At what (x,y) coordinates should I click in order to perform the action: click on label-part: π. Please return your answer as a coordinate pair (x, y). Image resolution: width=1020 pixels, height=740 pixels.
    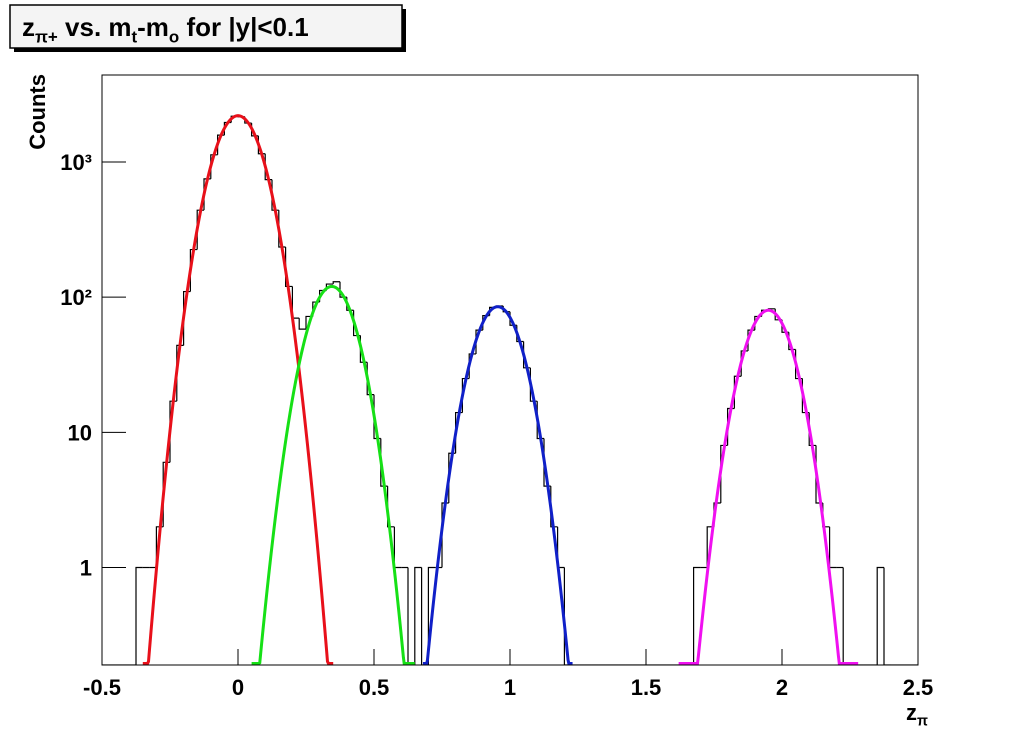
    Looking at the image, I should click on (922, 722).